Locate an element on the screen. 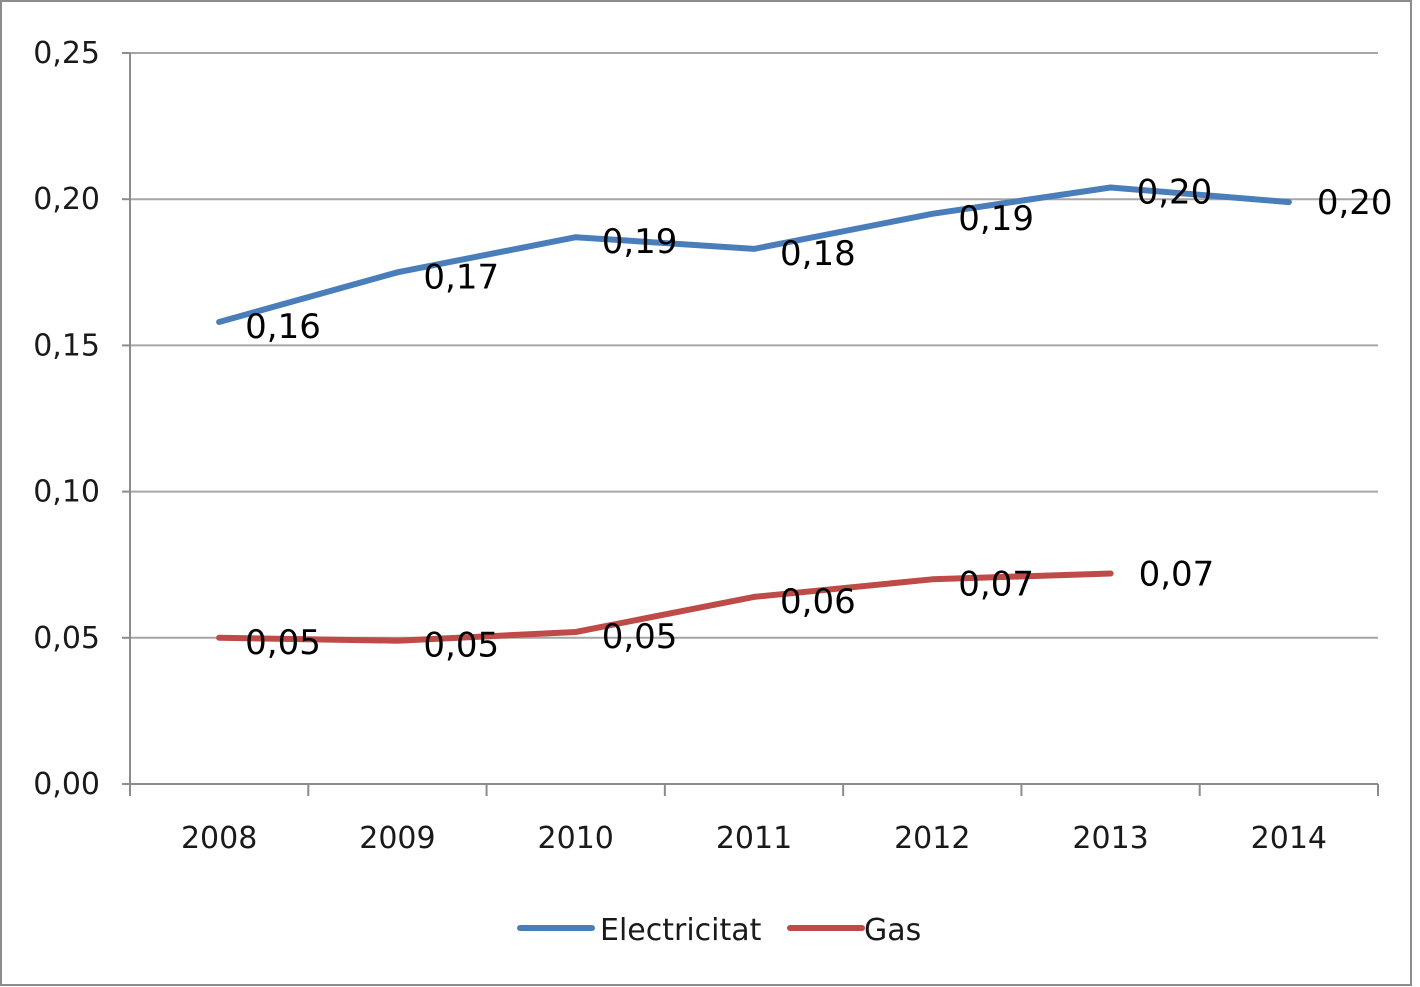  x-tick-label: 2008 is located at coordinates (219, 838).